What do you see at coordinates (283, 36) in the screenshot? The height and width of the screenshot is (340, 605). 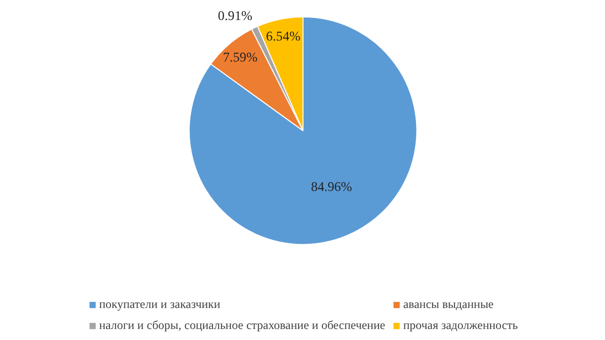 I see `data-label: 6.54%` at bounding box center [283, 36].